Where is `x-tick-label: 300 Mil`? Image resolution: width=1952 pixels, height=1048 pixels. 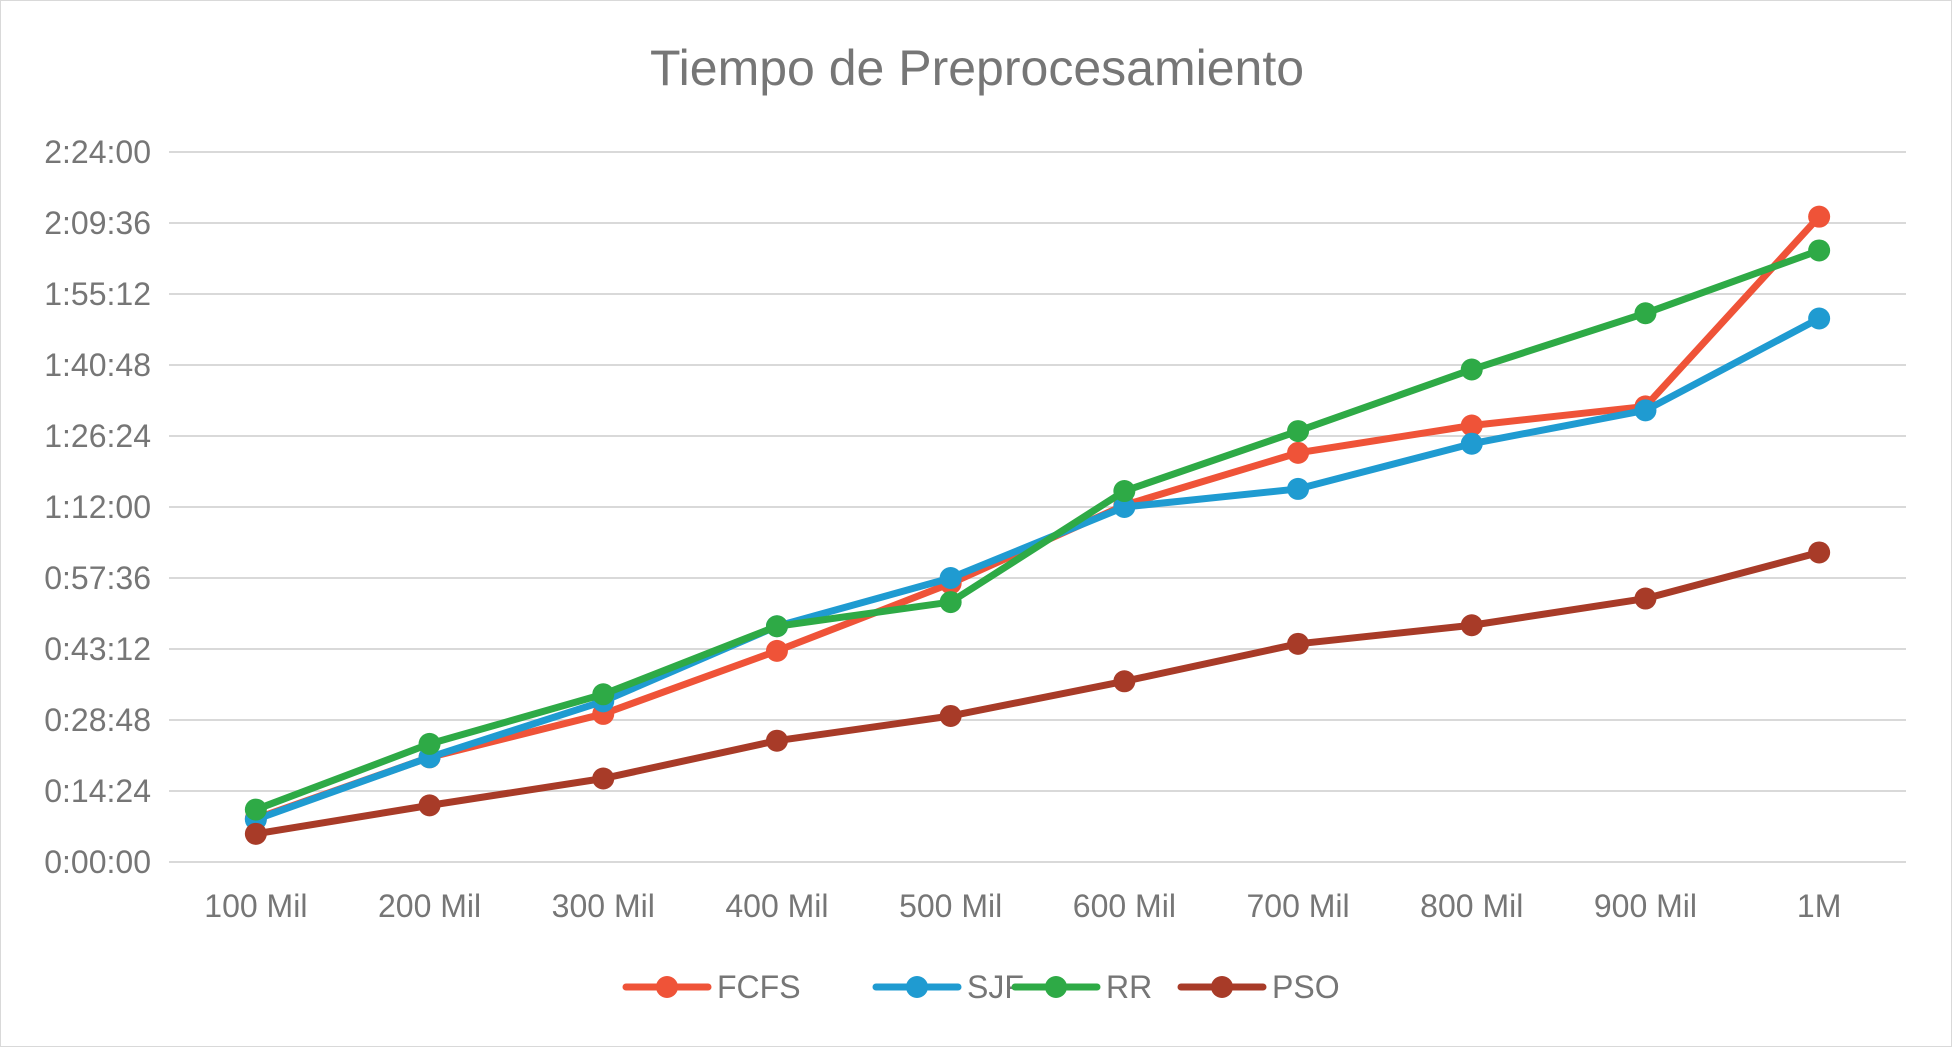
x-tick-label: 300 Mil is located at coordinates (603, 906).